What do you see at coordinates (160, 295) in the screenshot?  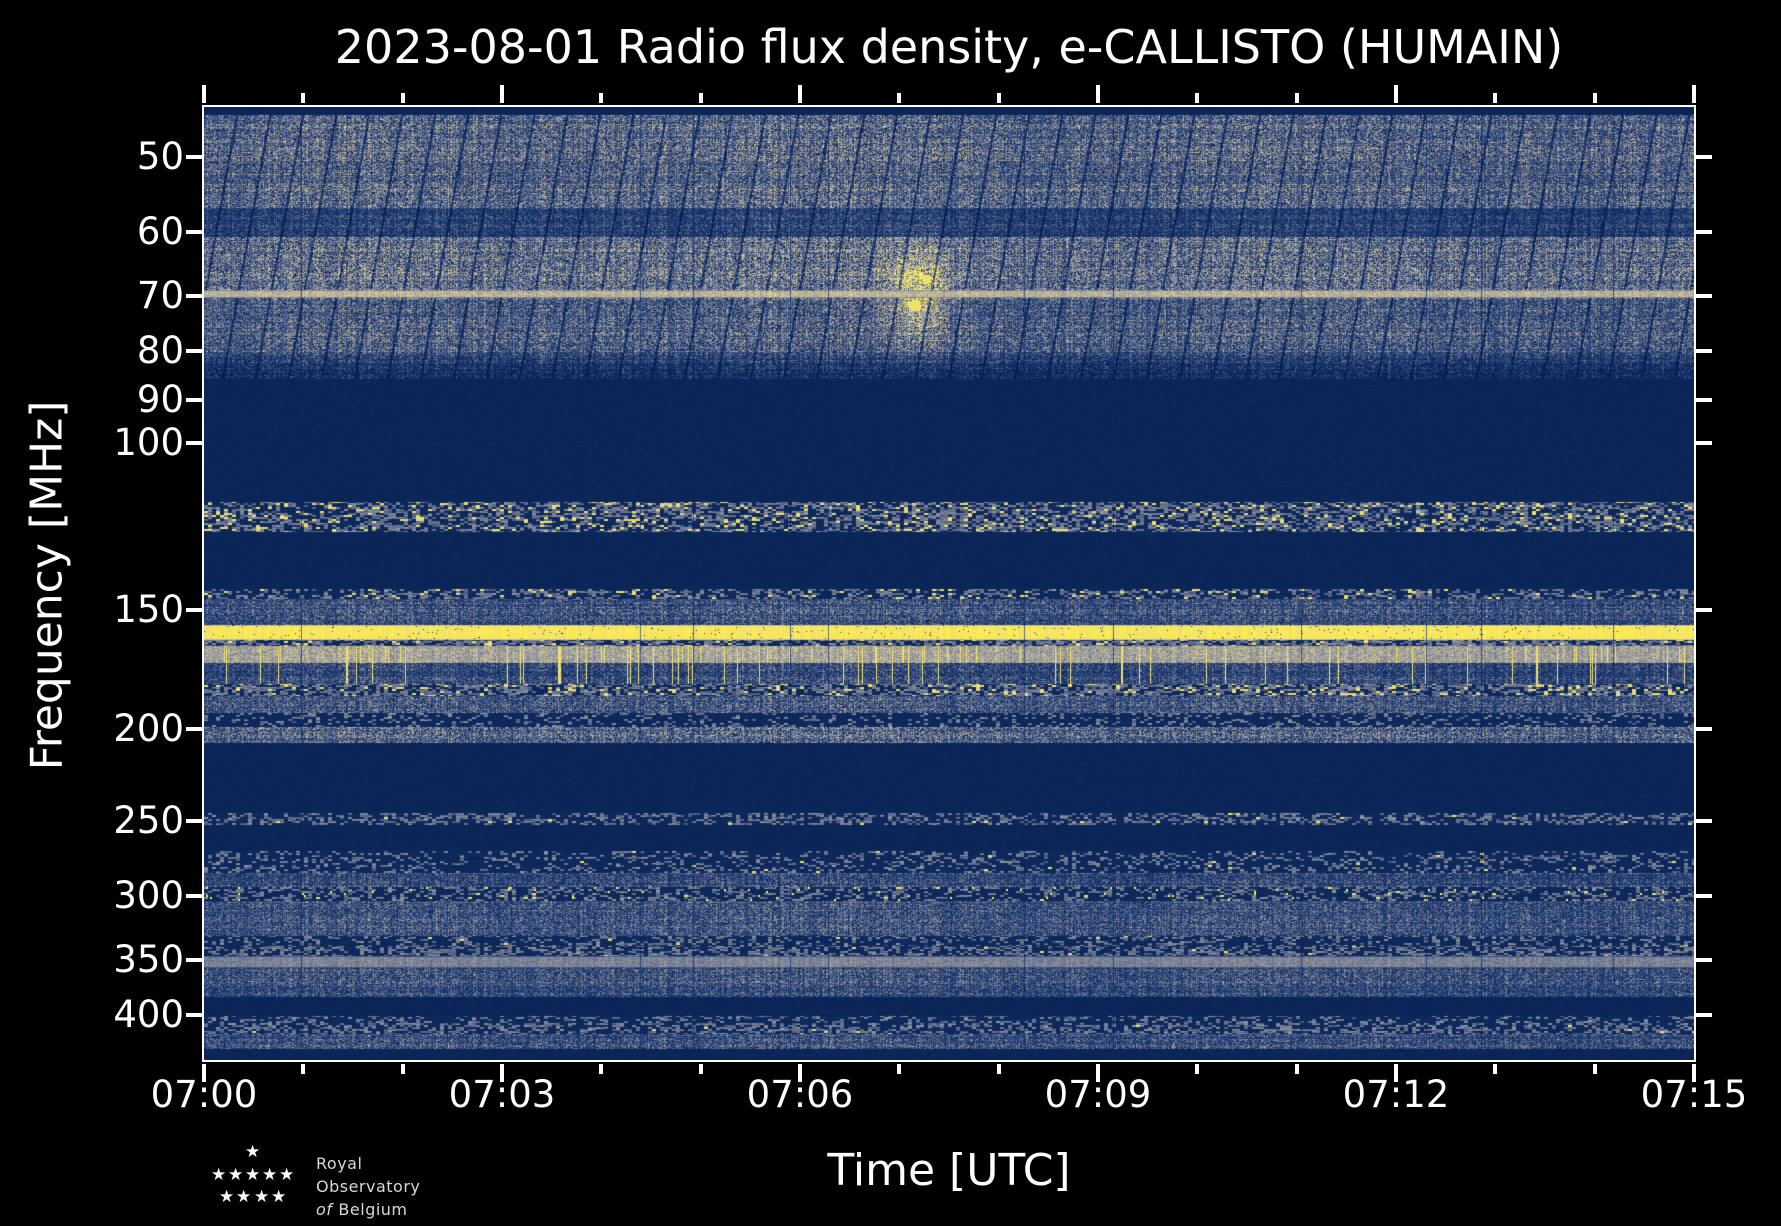 I see `y-tick-label: 70` at bounding box center [160, 295].